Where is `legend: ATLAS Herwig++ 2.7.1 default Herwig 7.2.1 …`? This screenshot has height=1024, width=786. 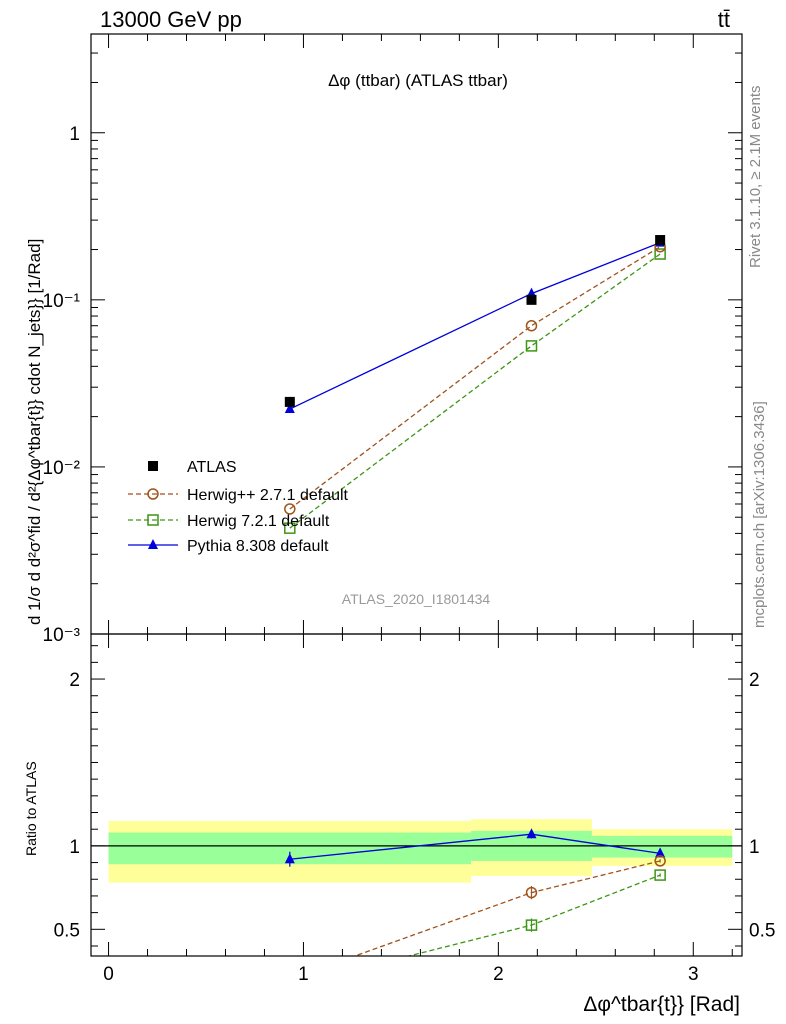
legend: ATLAS Herwig++ 2.7.1 default Herwig 7.2.1 … is located at coordinates (238, 507).